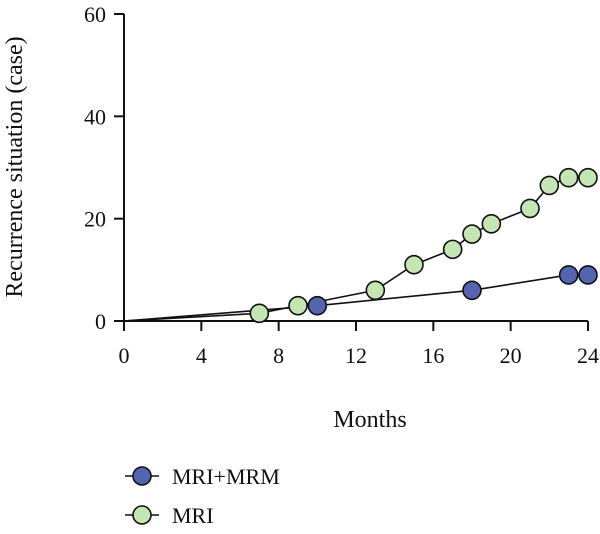 Image resolution: width=600 pixels, height=534 pixels. I want to click on x-tick-label: 8, so click(278, 355).